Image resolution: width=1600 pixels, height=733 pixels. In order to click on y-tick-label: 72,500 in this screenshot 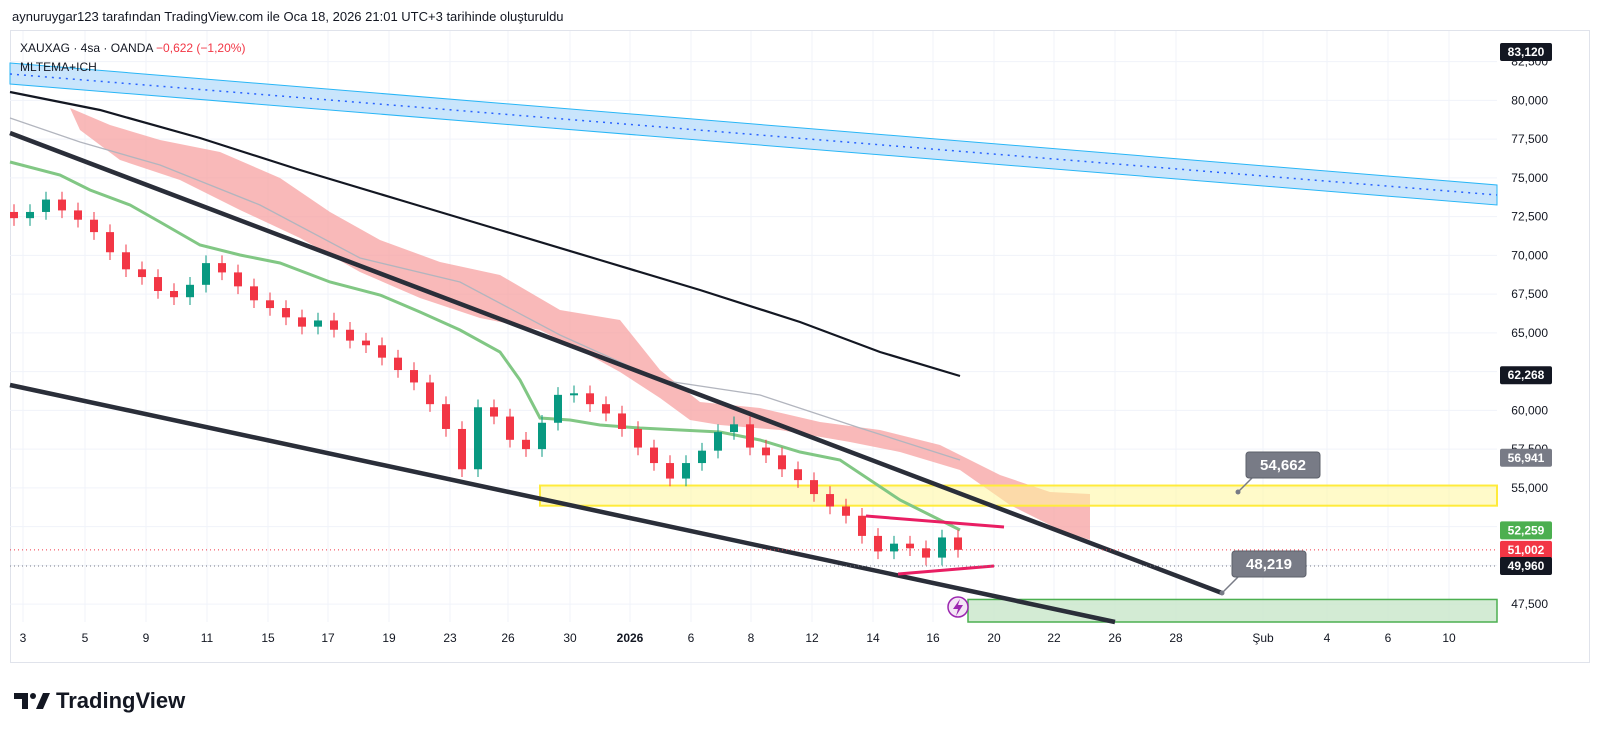, I will do `click(1529, 217)`.